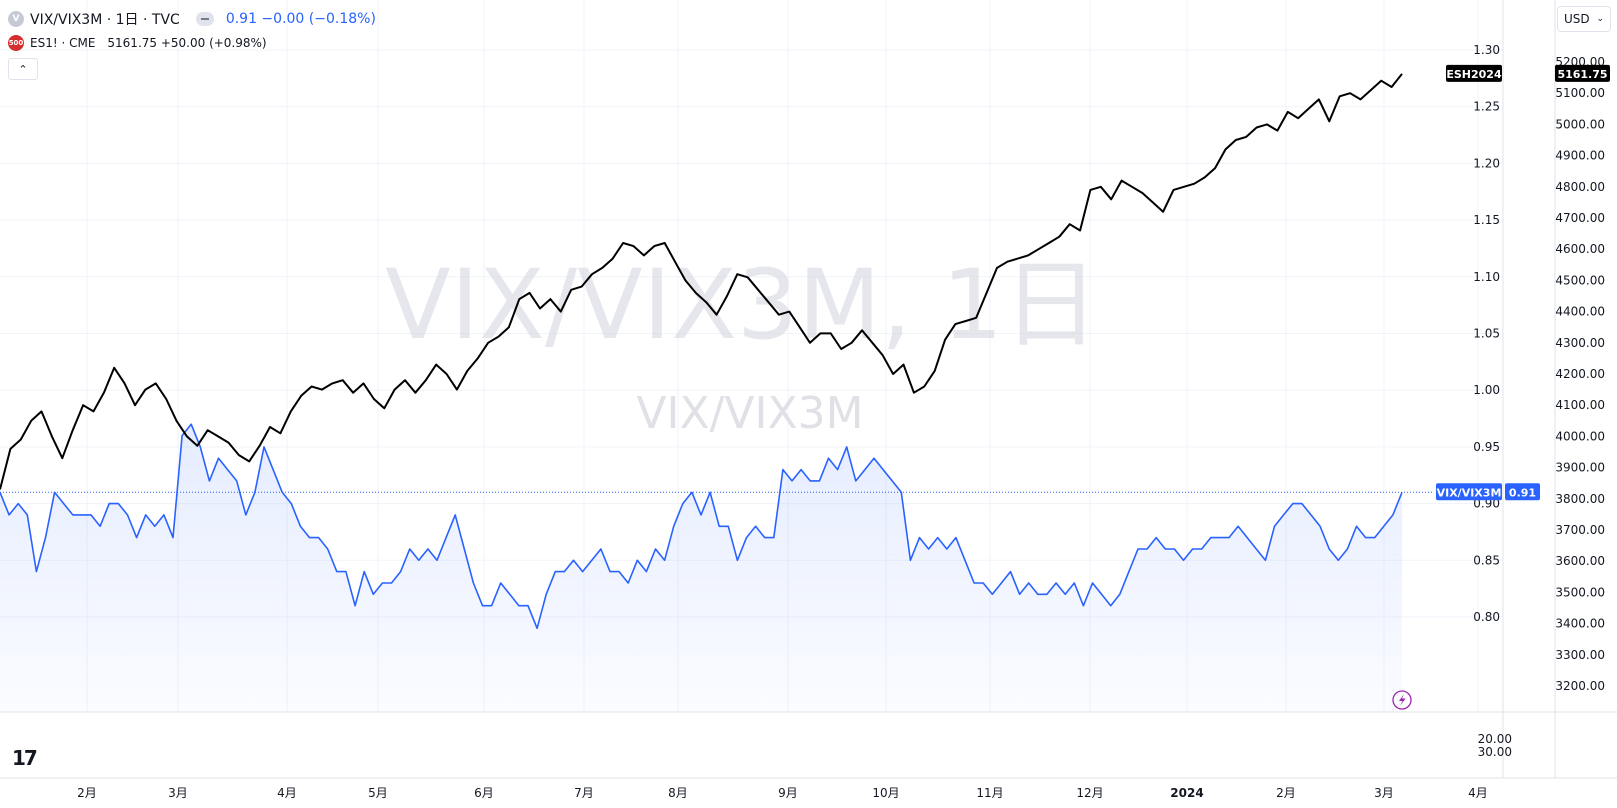 This screenshot has width=1617, height=808. Describe the element at coordinates (1486, 390) in the screenshot. I see `left-axis-tick: 1.00` at that location.